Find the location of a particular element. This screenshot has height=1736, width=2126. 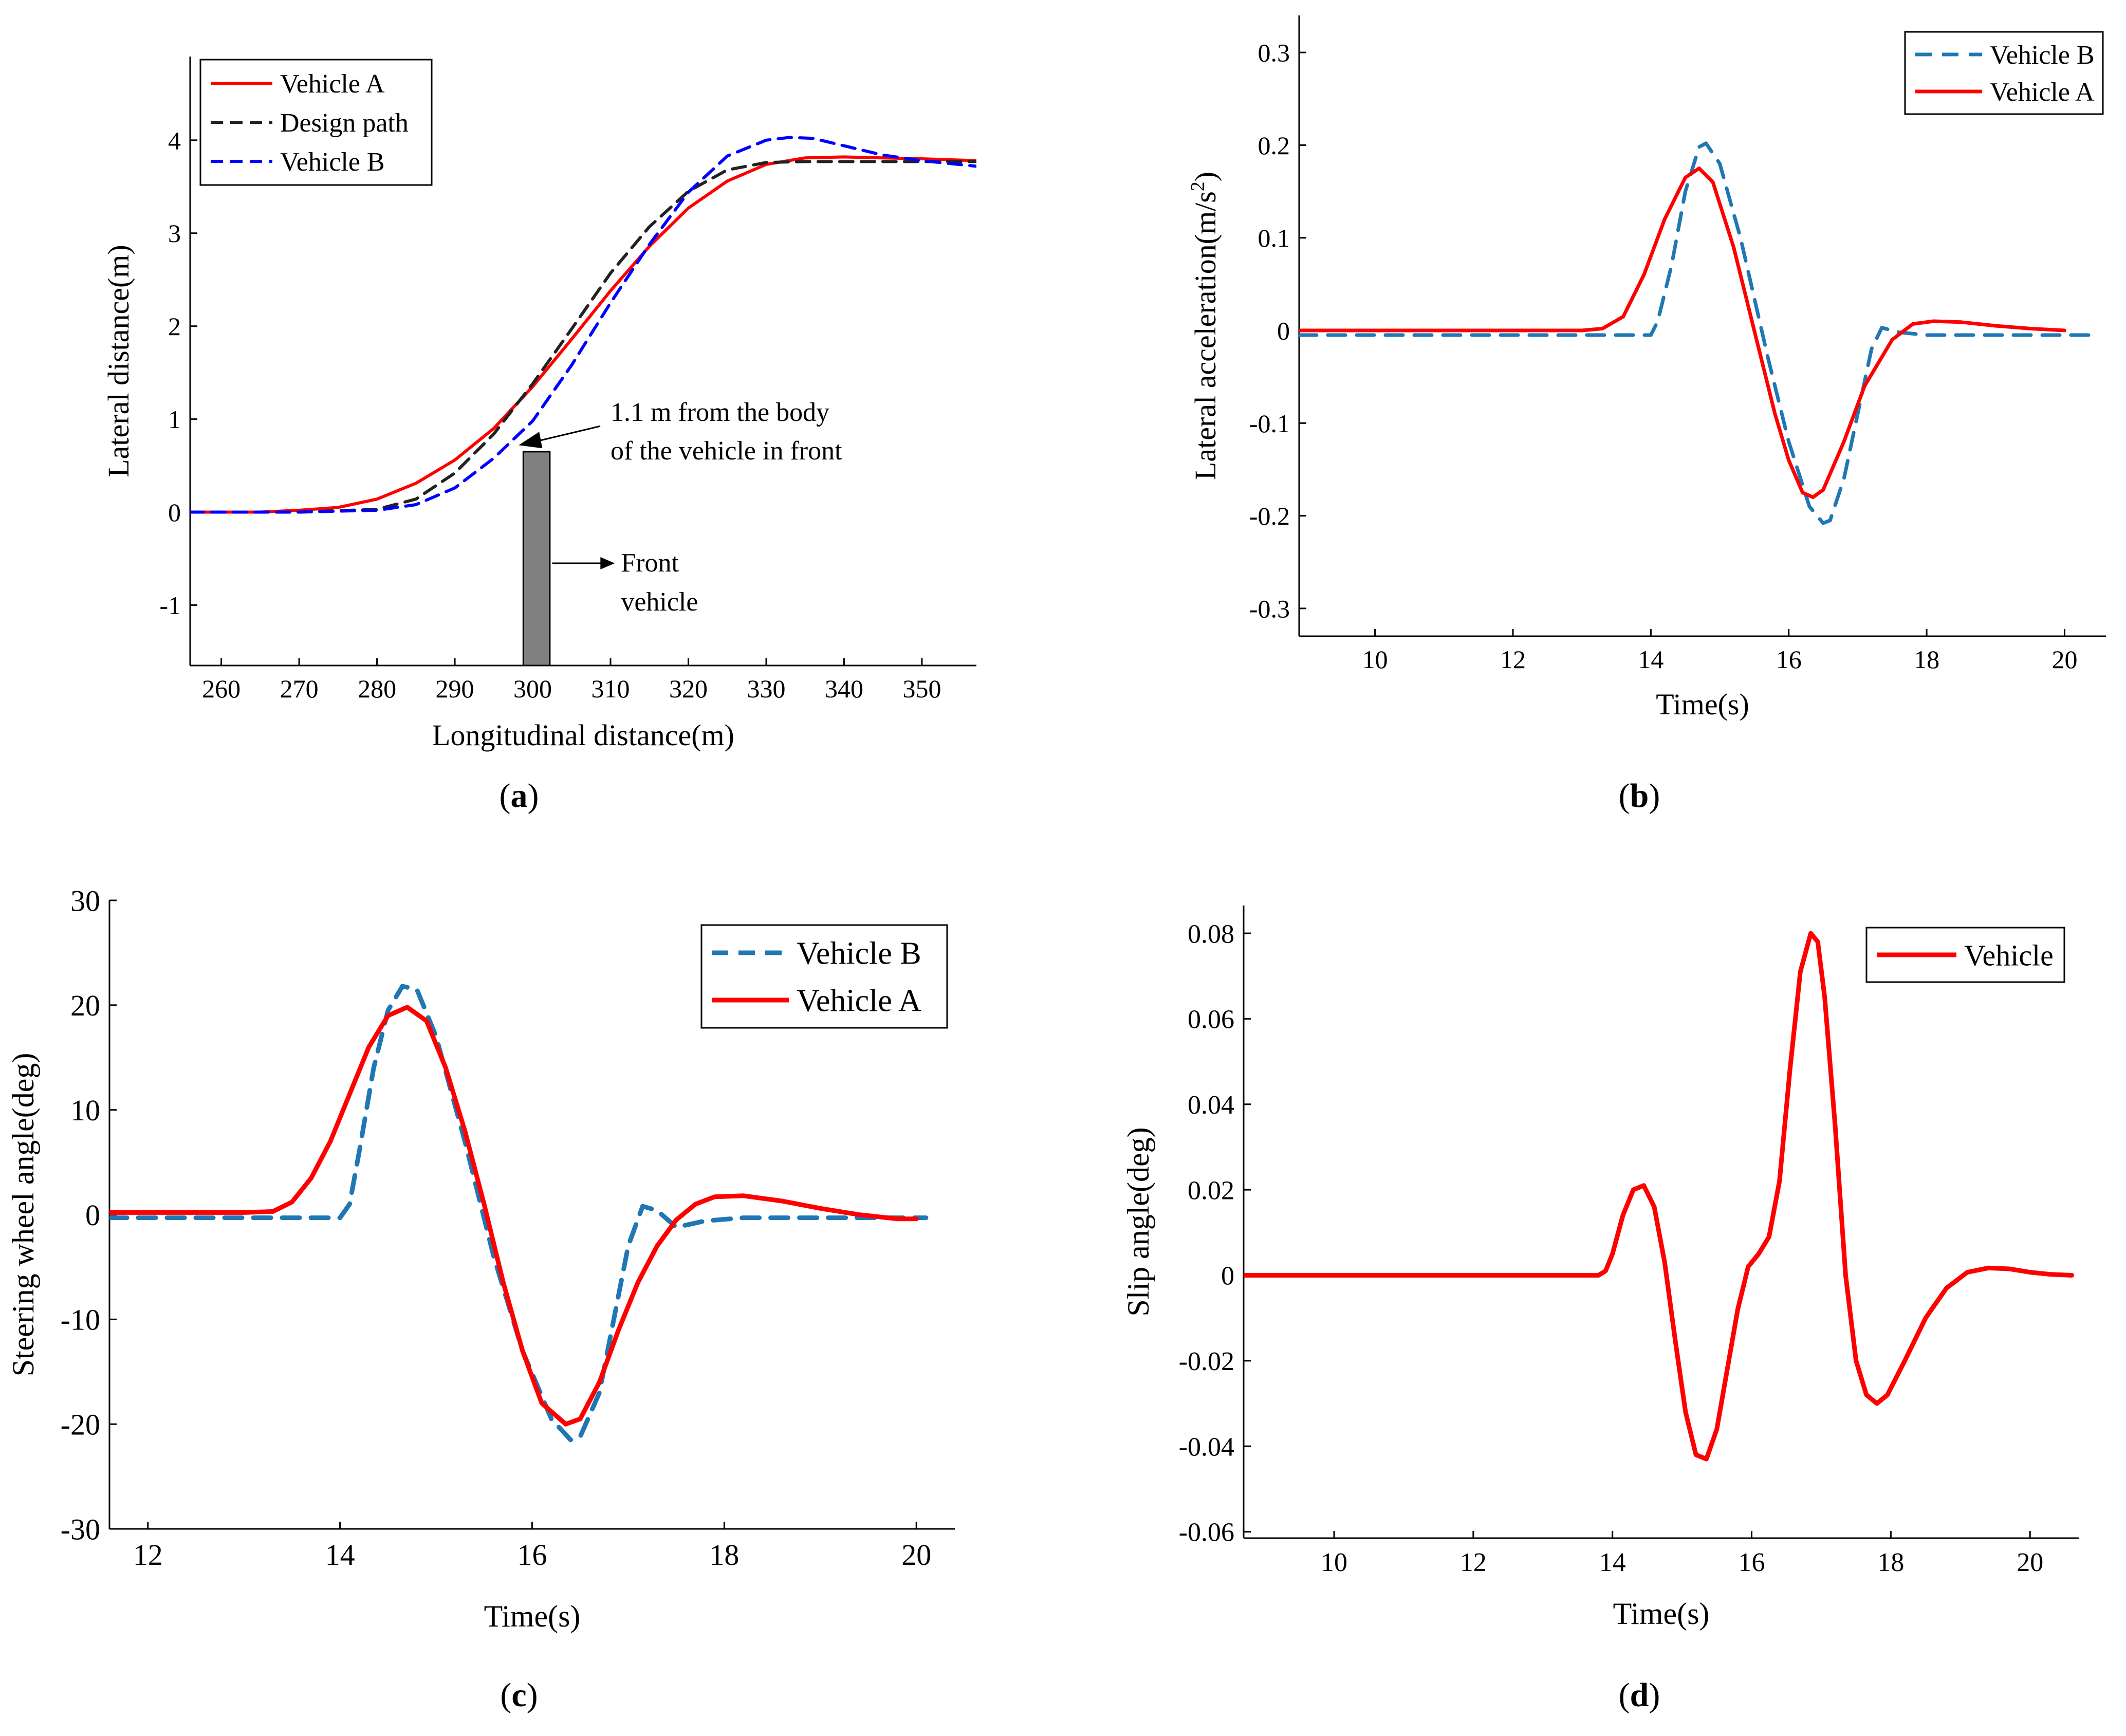

y-tick-label: -10 is located at coordinates (81, 1320).